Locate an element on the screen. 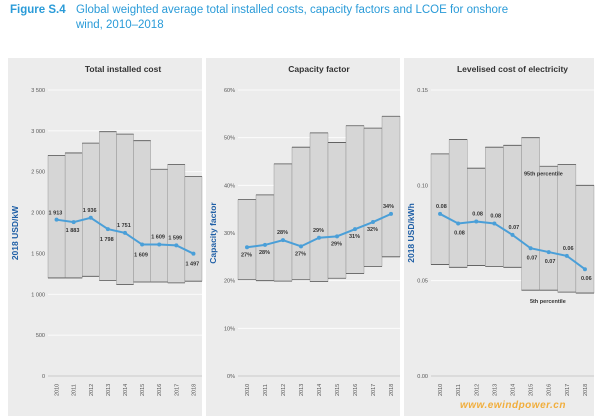 Image resolution: width=600 pixels, height=419 pixels. lcoe-ytick-label: 0.10 is located at coordinates (422, 186).